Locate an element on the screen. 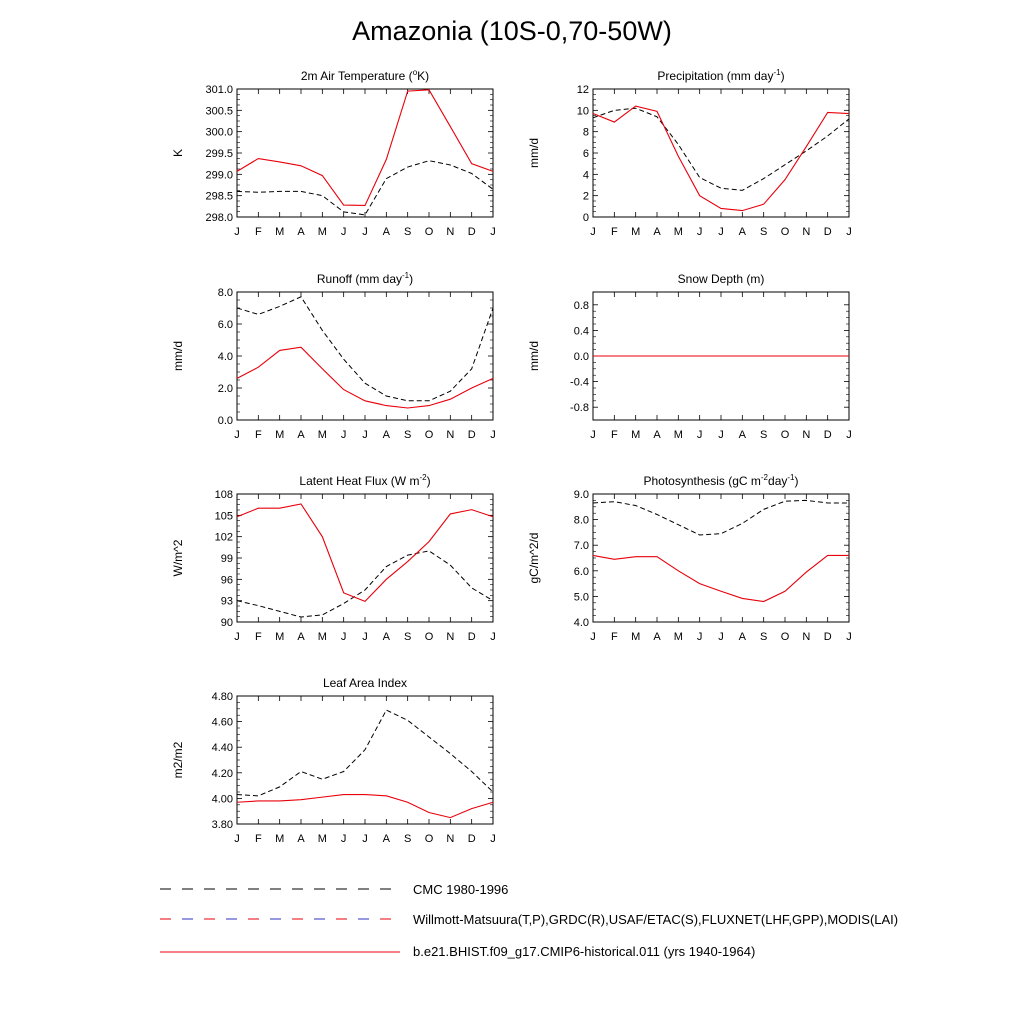 This screenshot has height=1024, width=1024. y-tick-label: 90 is located at coordinates (227, 623).